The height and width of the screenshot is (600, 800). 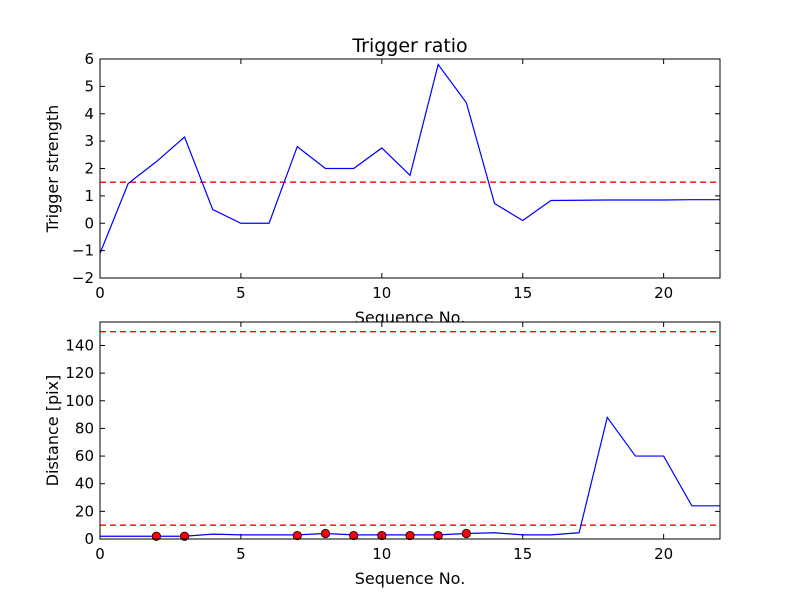 What do you see at coordinates (410, 578) in the screenshot?
I see `x-axis-label: Sequence No.` at bounding box center [410, 578].